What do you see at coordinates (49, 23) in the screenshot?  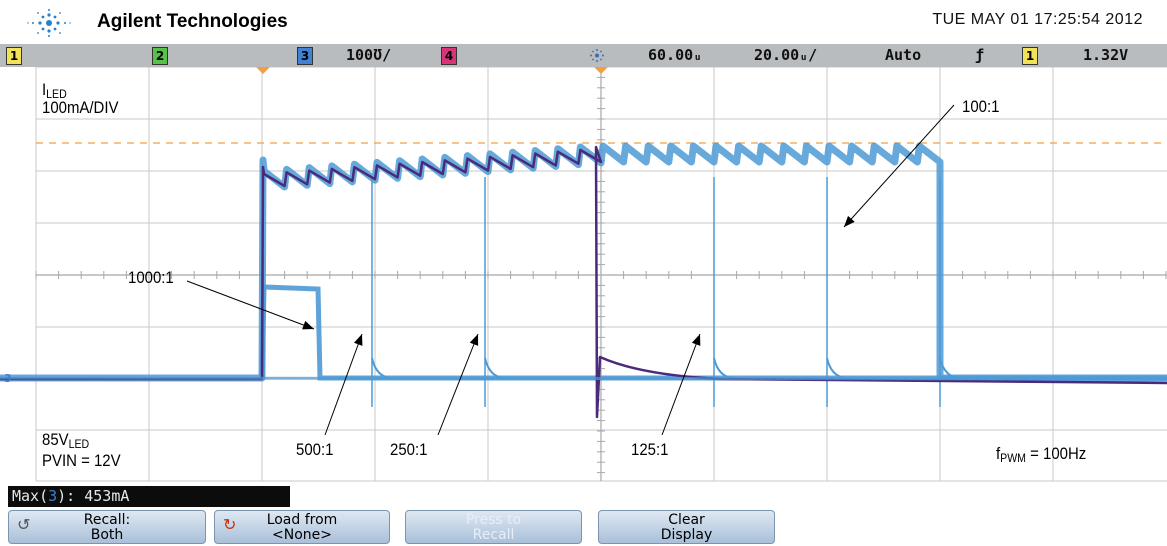 I see `agilent-spark-logo-icon` at bounding box center [49, 23].